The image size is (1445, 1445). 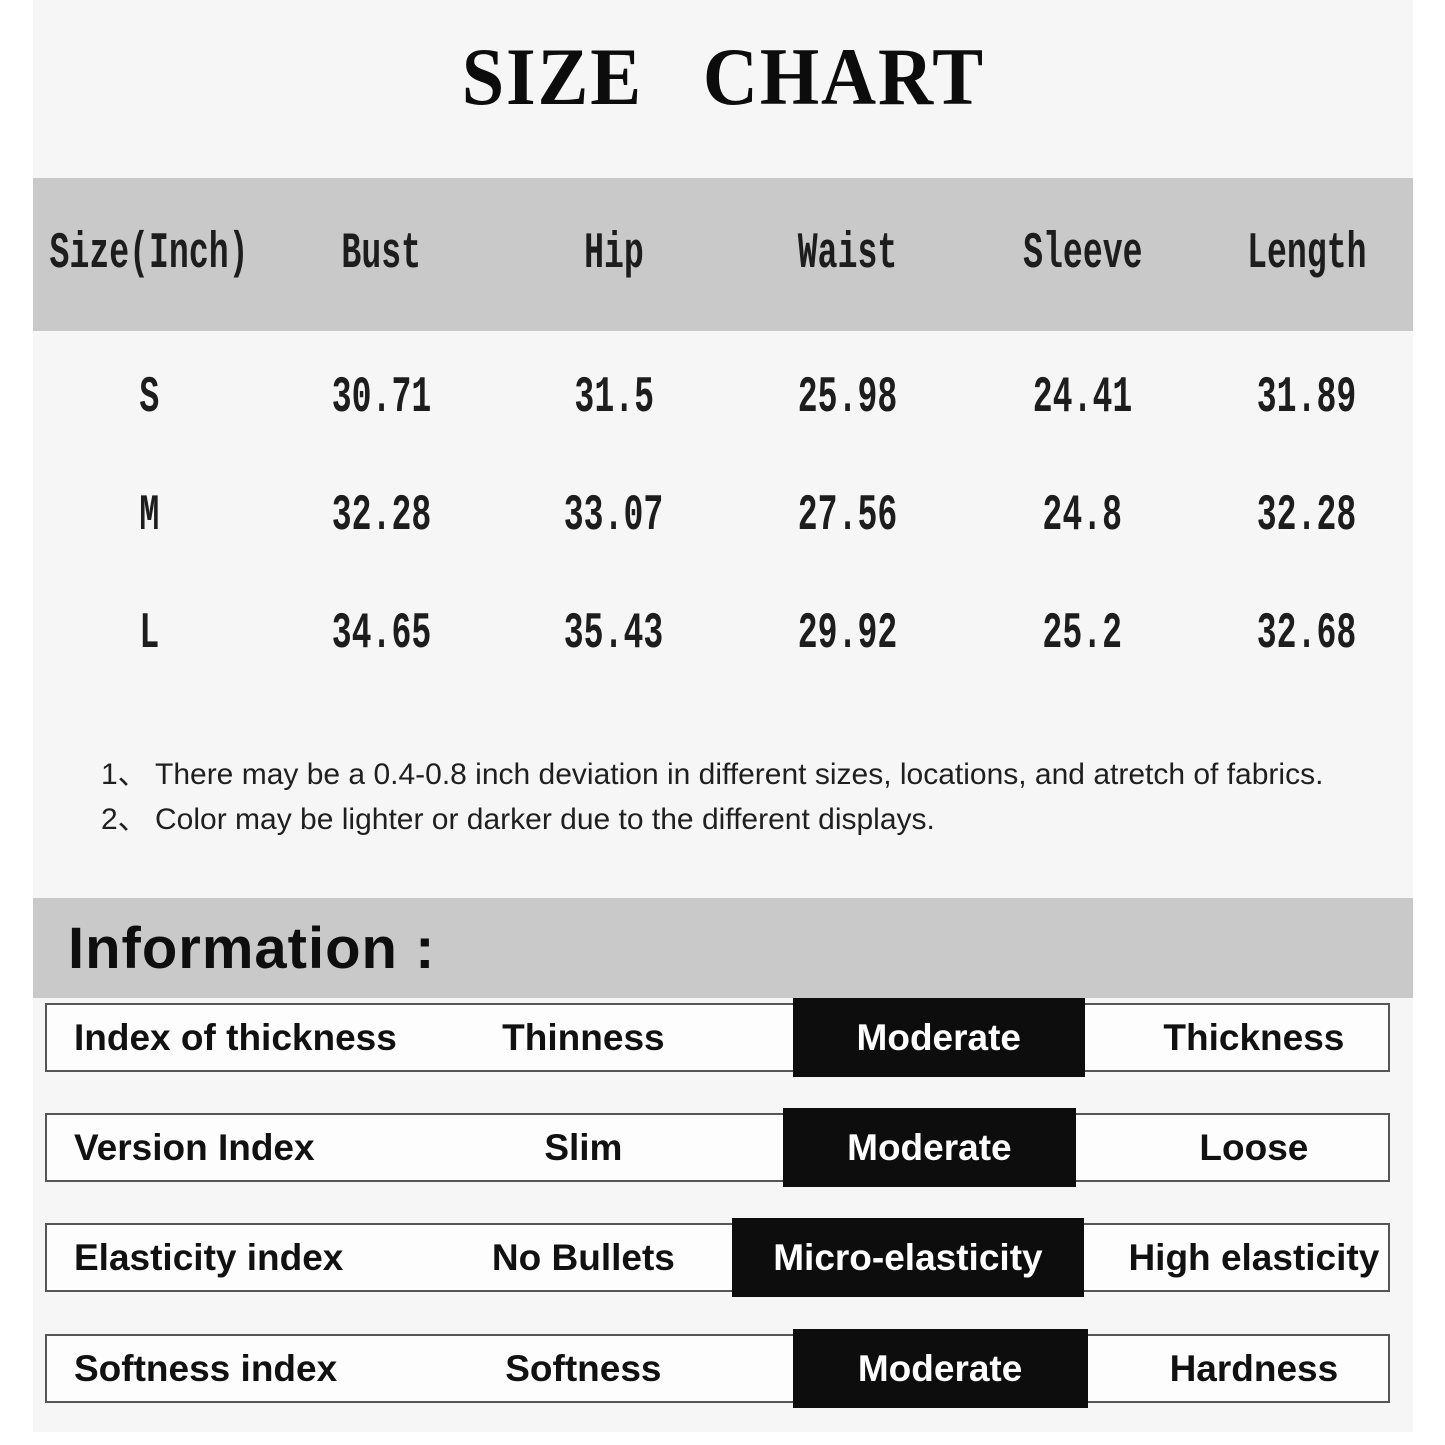 I want to click on value-cell: 25.2, so click(x=1082, y=634).